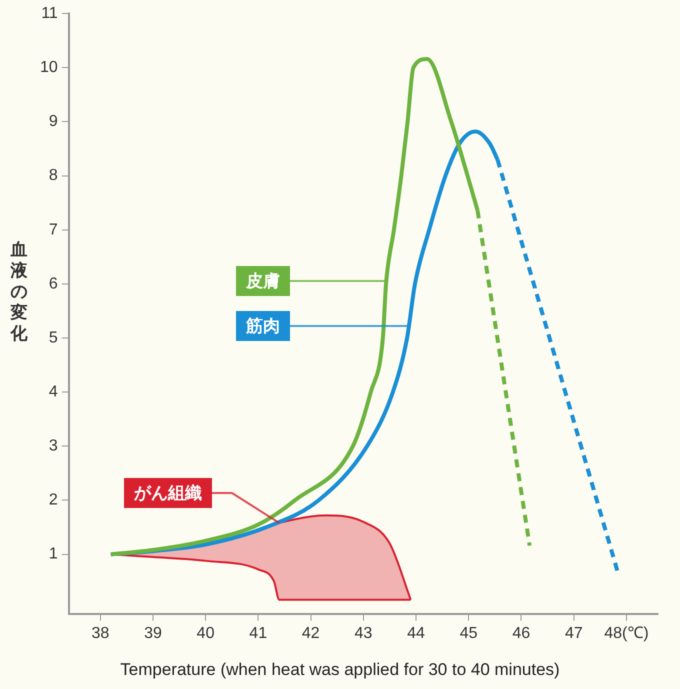  What do you see at coordinates (363, 633) in the screenshot?
I see `x-tick-label: 43` at bounding box center [363, 633].